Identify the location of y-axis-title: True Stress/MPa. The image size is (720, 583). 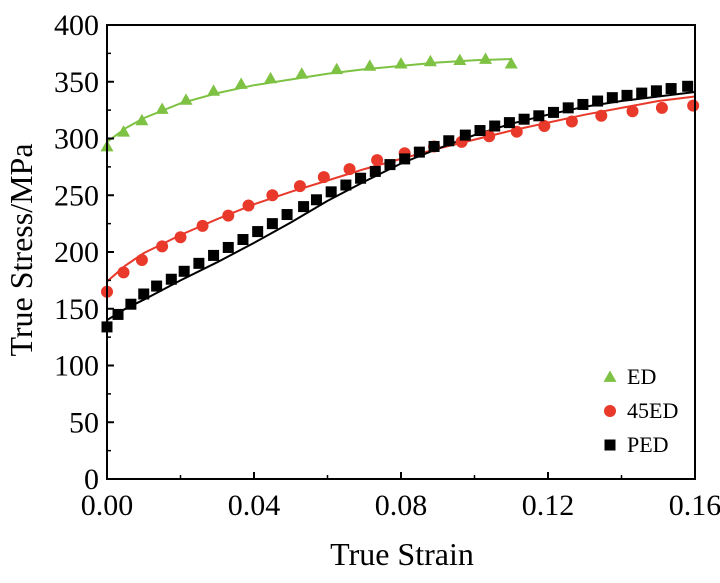
(21, 249).